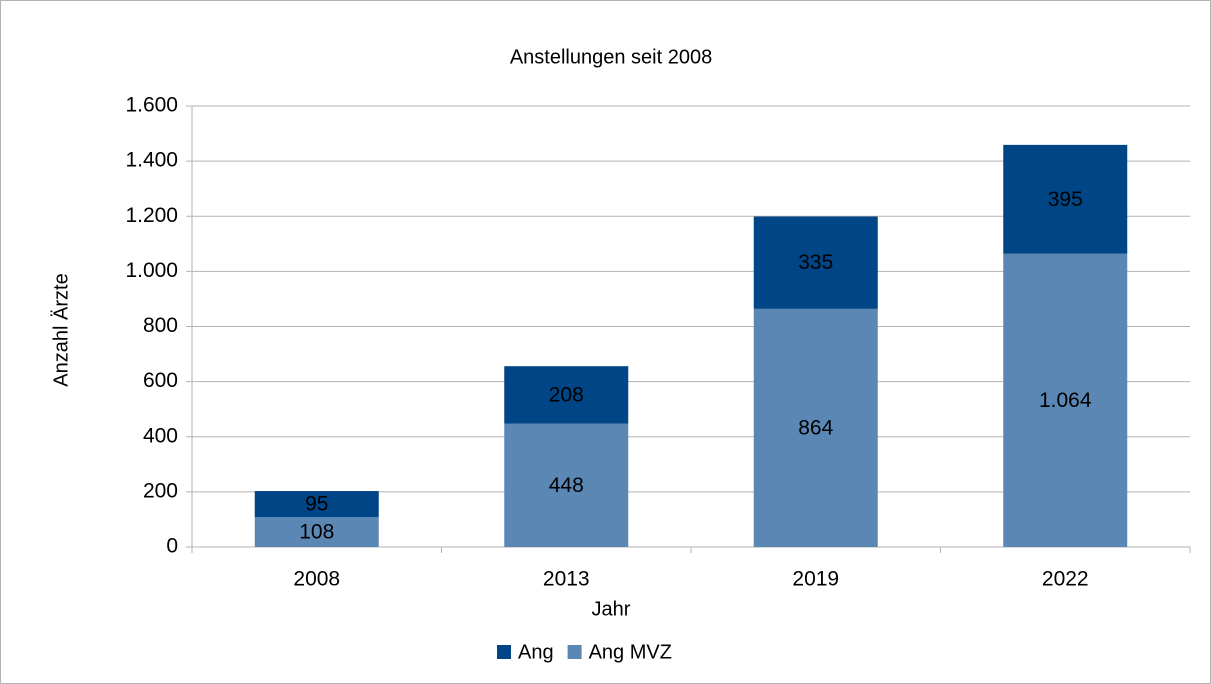 Image resolution: width=1211 pixels, height=684 pixels. I want to click on x-tick-label: 2019, so click(815, 579).